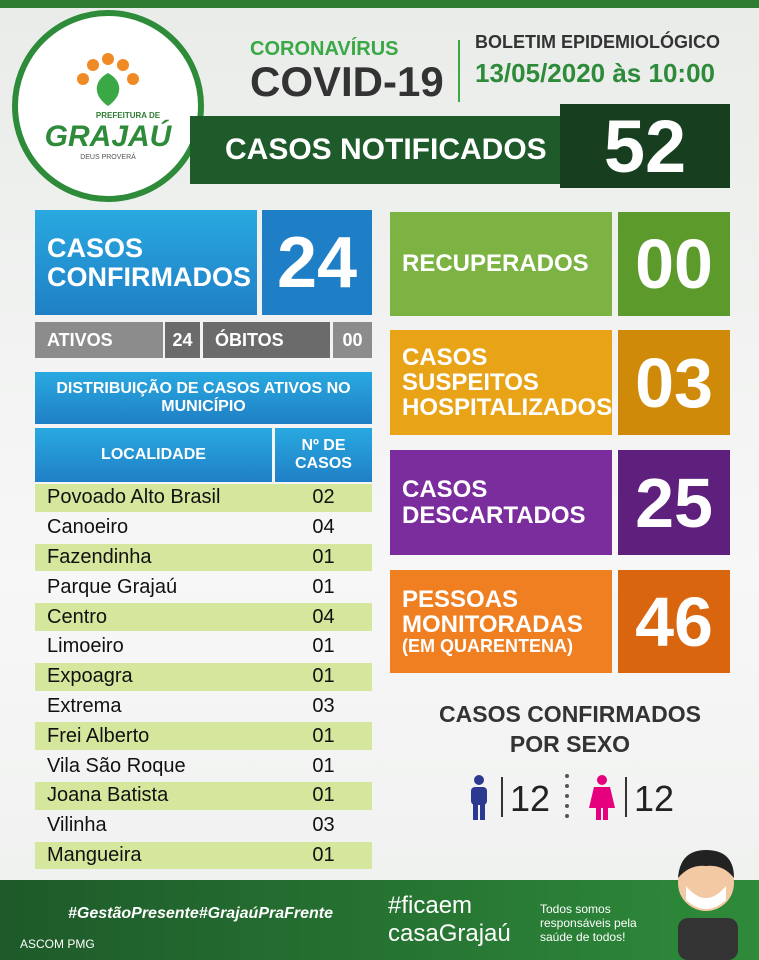 The height and width of the screenshot is (960, 759). I want to click on deaths-value: 00, so click(352, 340).